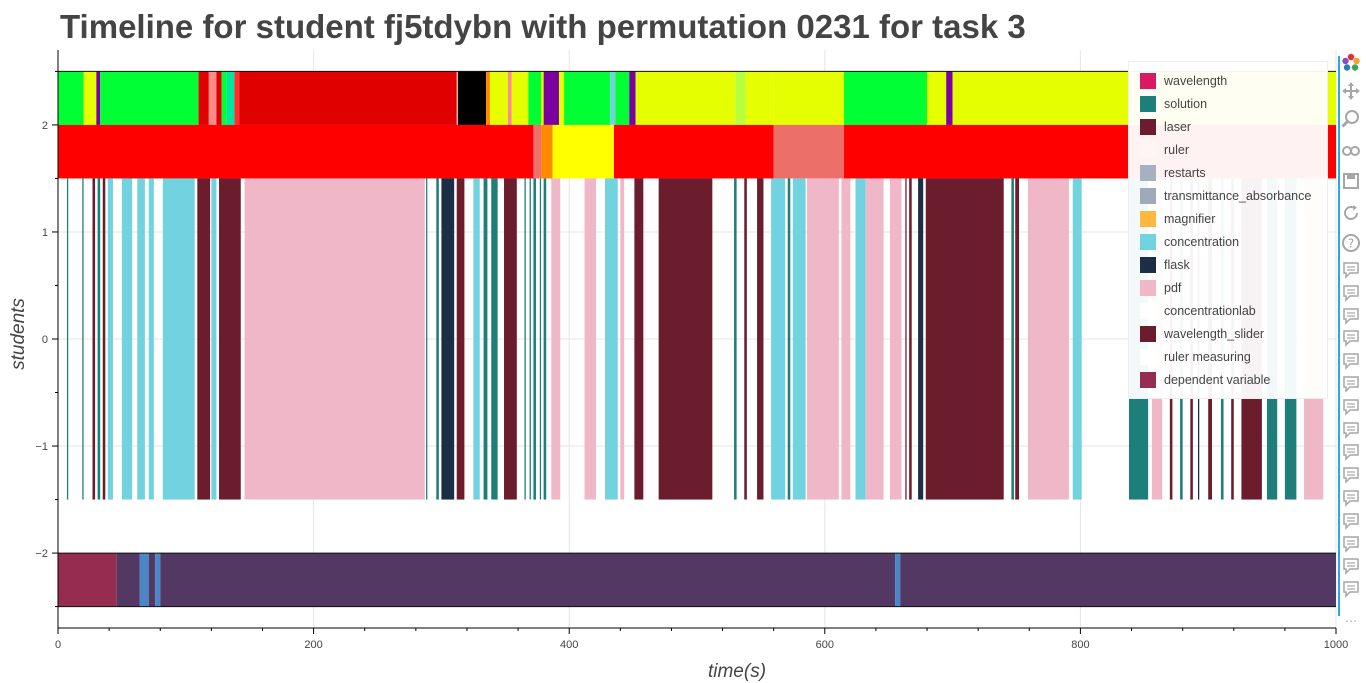  Describe the element at coordinates (1351, 621) in the screenshot. I see `more-tools-icon: ⋯` at that location.